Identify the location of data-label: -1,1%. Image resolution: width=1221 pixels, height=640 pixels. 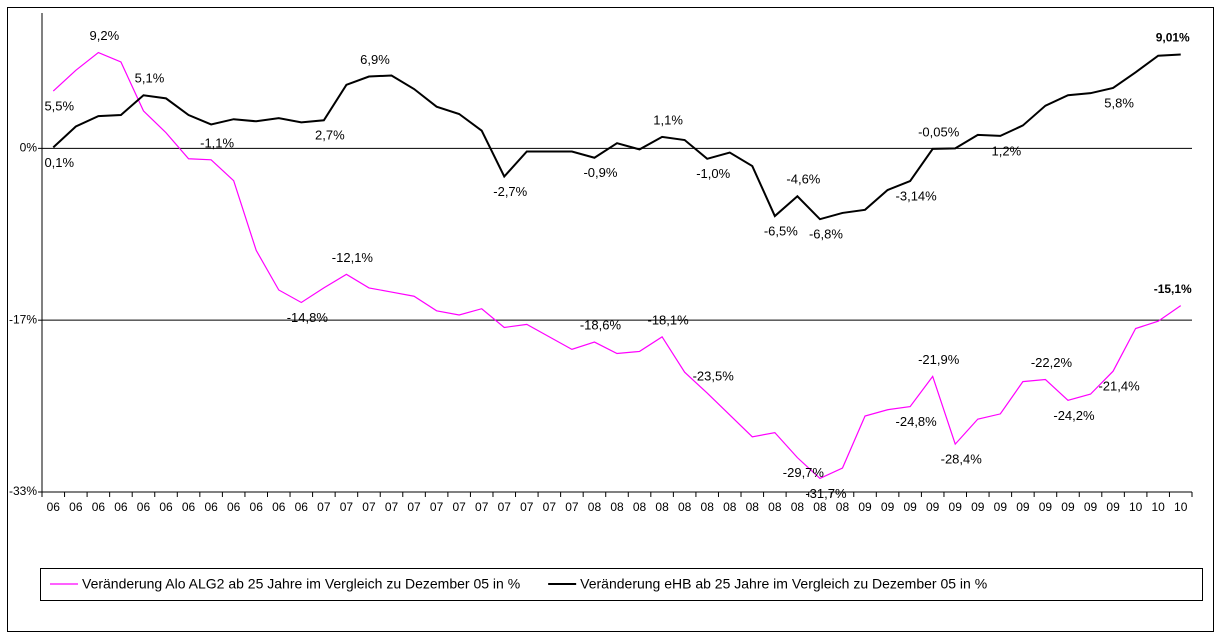
(217, 142).